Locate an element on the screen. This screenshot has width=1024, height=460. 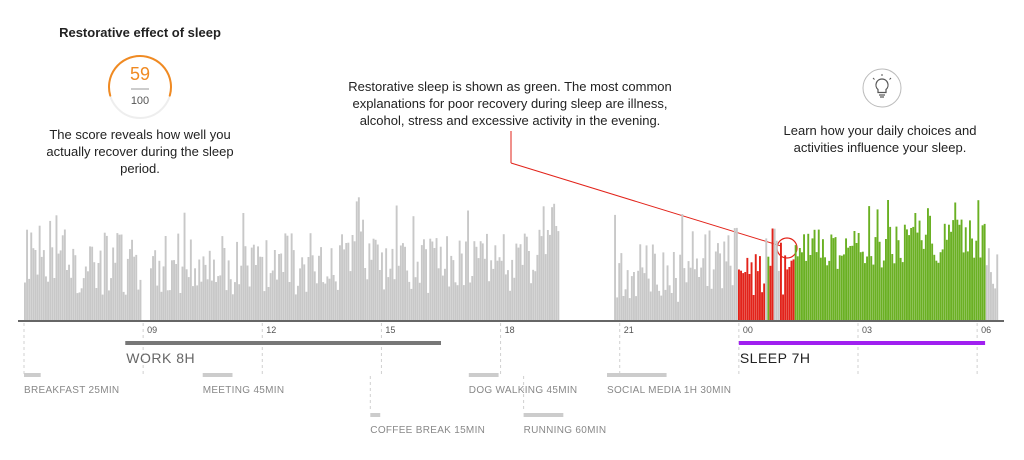
score-gauge is located at coordinates (140, 87).